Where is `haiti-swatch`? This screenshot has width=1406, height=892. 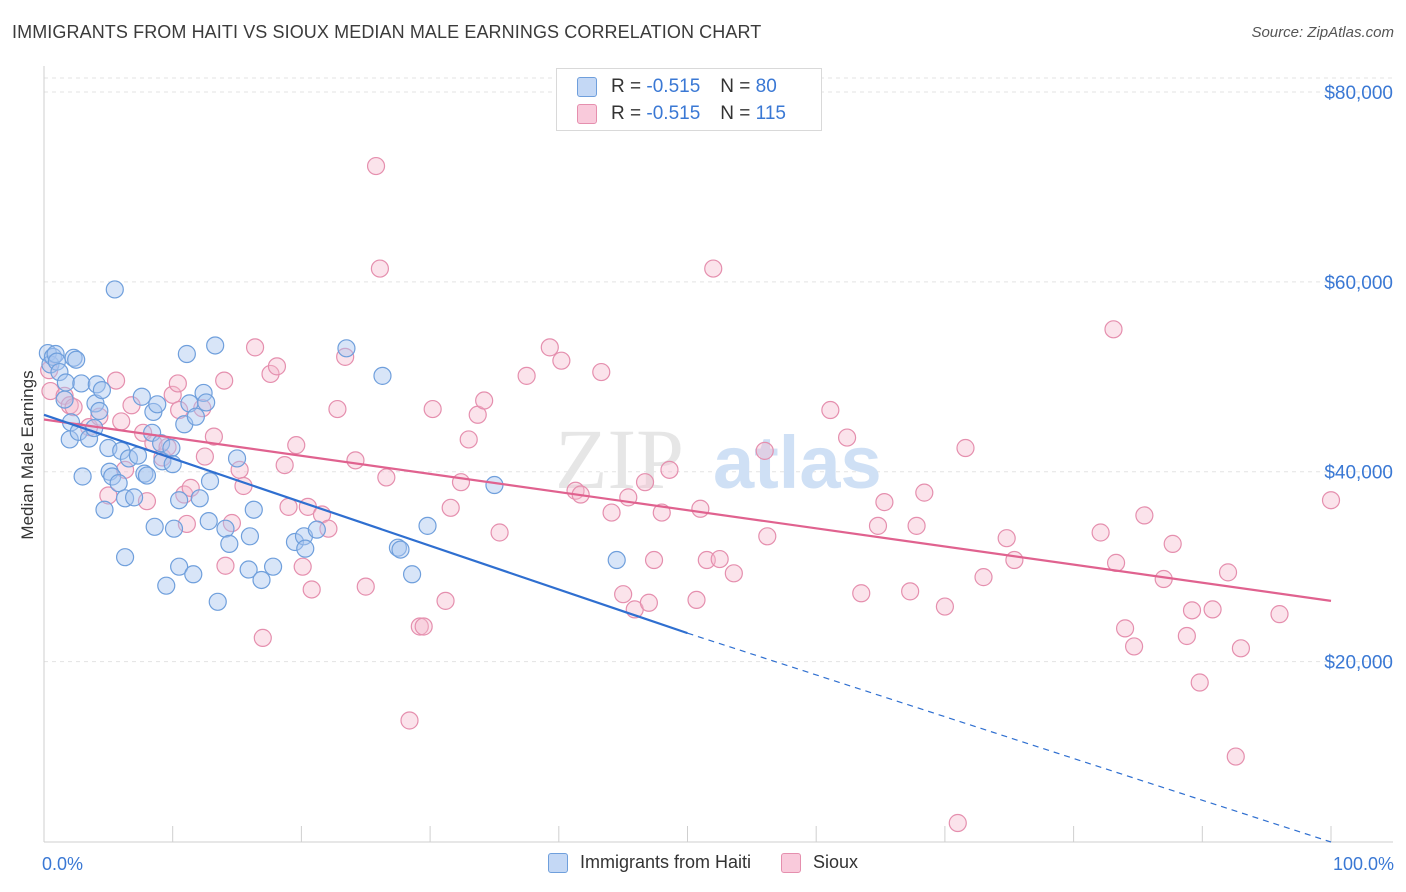
haiti-swatch is located at coordinates (558, 862).